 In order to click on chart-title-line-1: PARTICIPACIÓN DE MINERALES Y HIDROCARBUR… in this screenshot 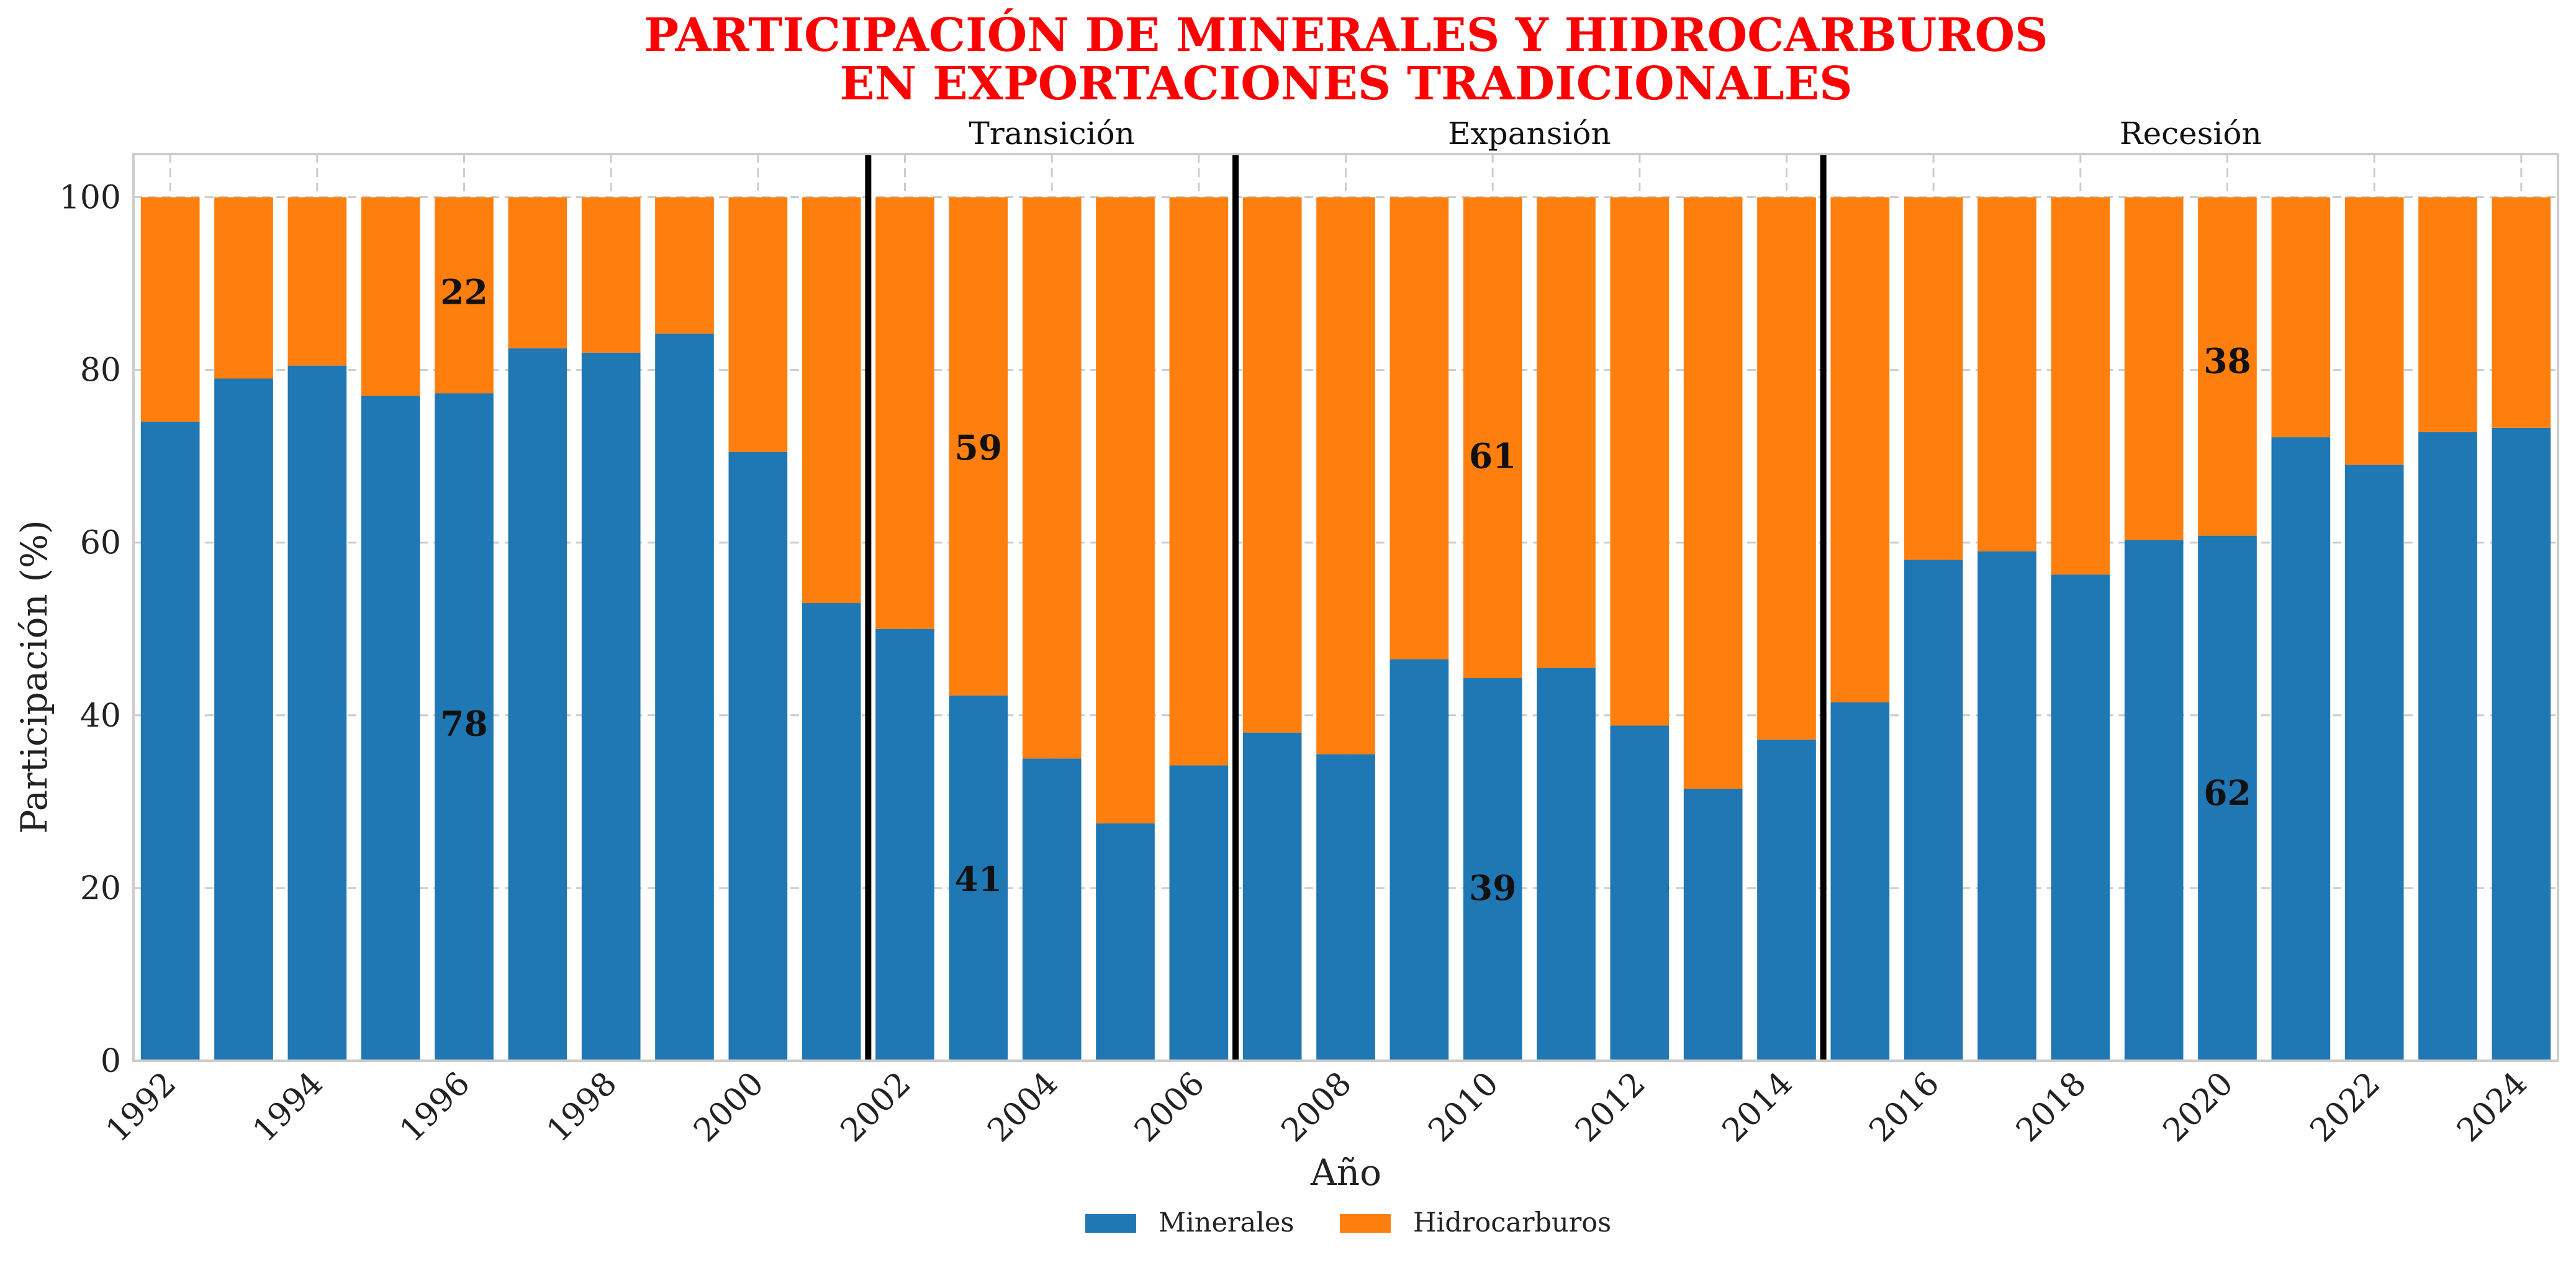, I will do `click(1346, 34)`.